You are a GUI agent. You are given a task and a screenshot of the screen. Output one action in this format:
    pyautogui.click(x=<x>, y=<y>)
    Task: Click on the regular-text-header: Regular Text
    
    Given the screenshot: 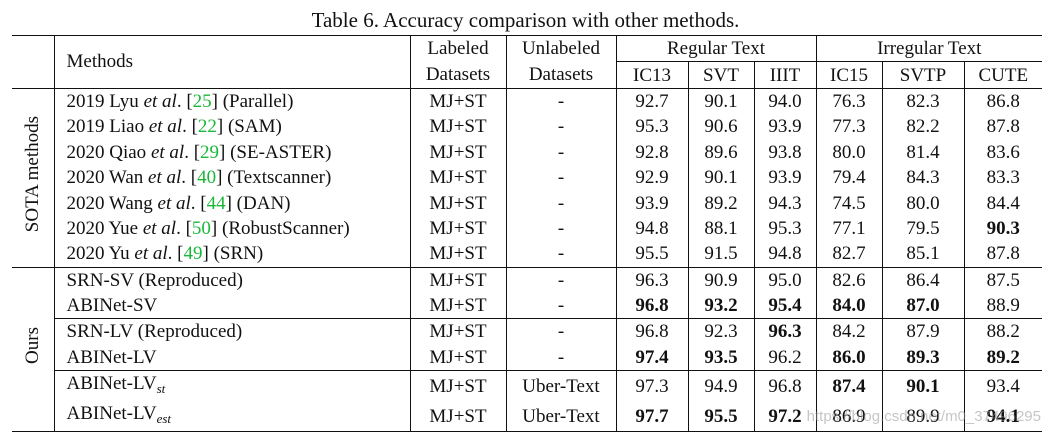 What is the action you would take?
    pyautogui.click(x=716, y=48)
    